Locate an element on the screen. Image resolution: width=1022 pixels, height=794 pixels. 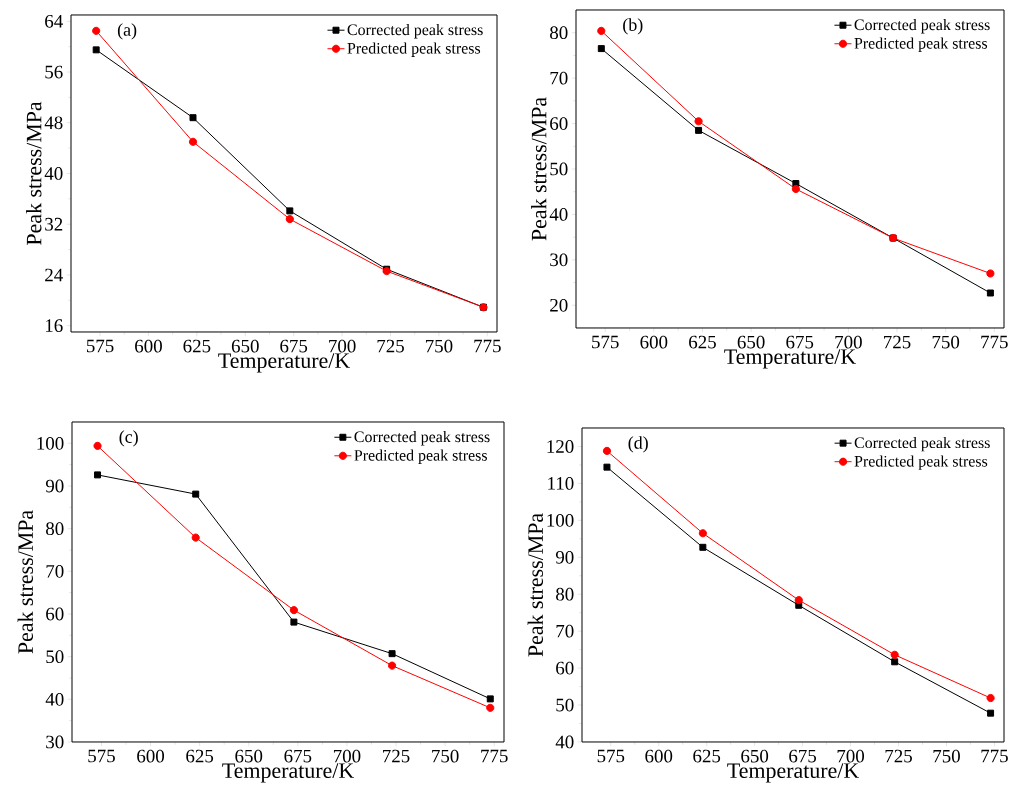
y-tick-label: 64 is located at coordinates (54, 21).